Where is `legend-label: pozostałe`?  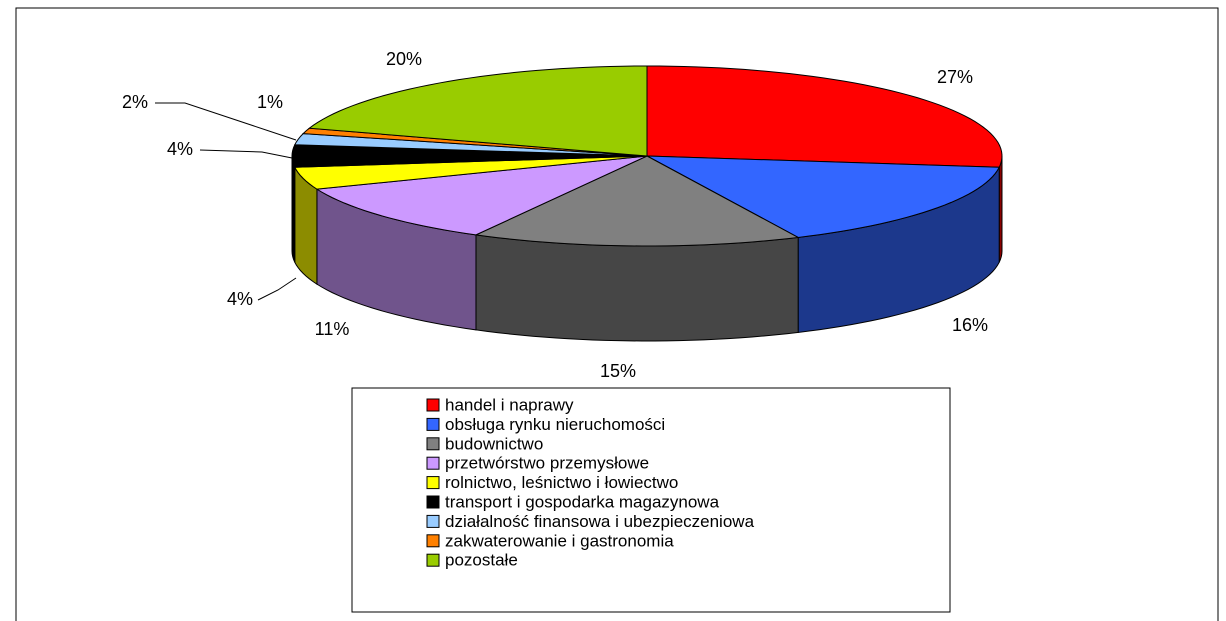 legend-label: pozostałe is located at coordinates (481, 560).